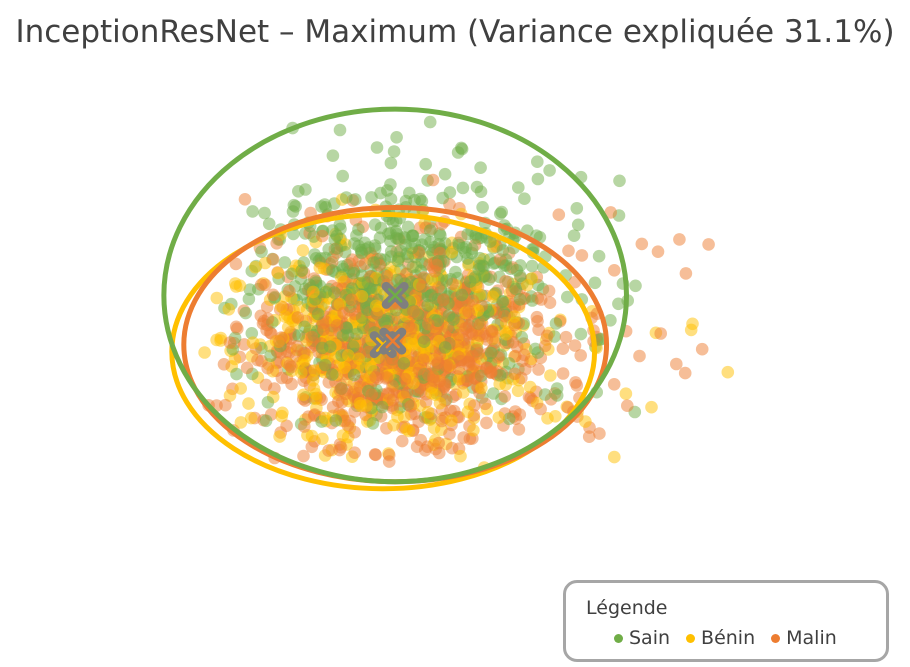 This screenshot has height=667, width=910. What do you see at coordinates (395, 295) in the screenshot?
I see `centroid-sain` at bounding box center [395, 295].